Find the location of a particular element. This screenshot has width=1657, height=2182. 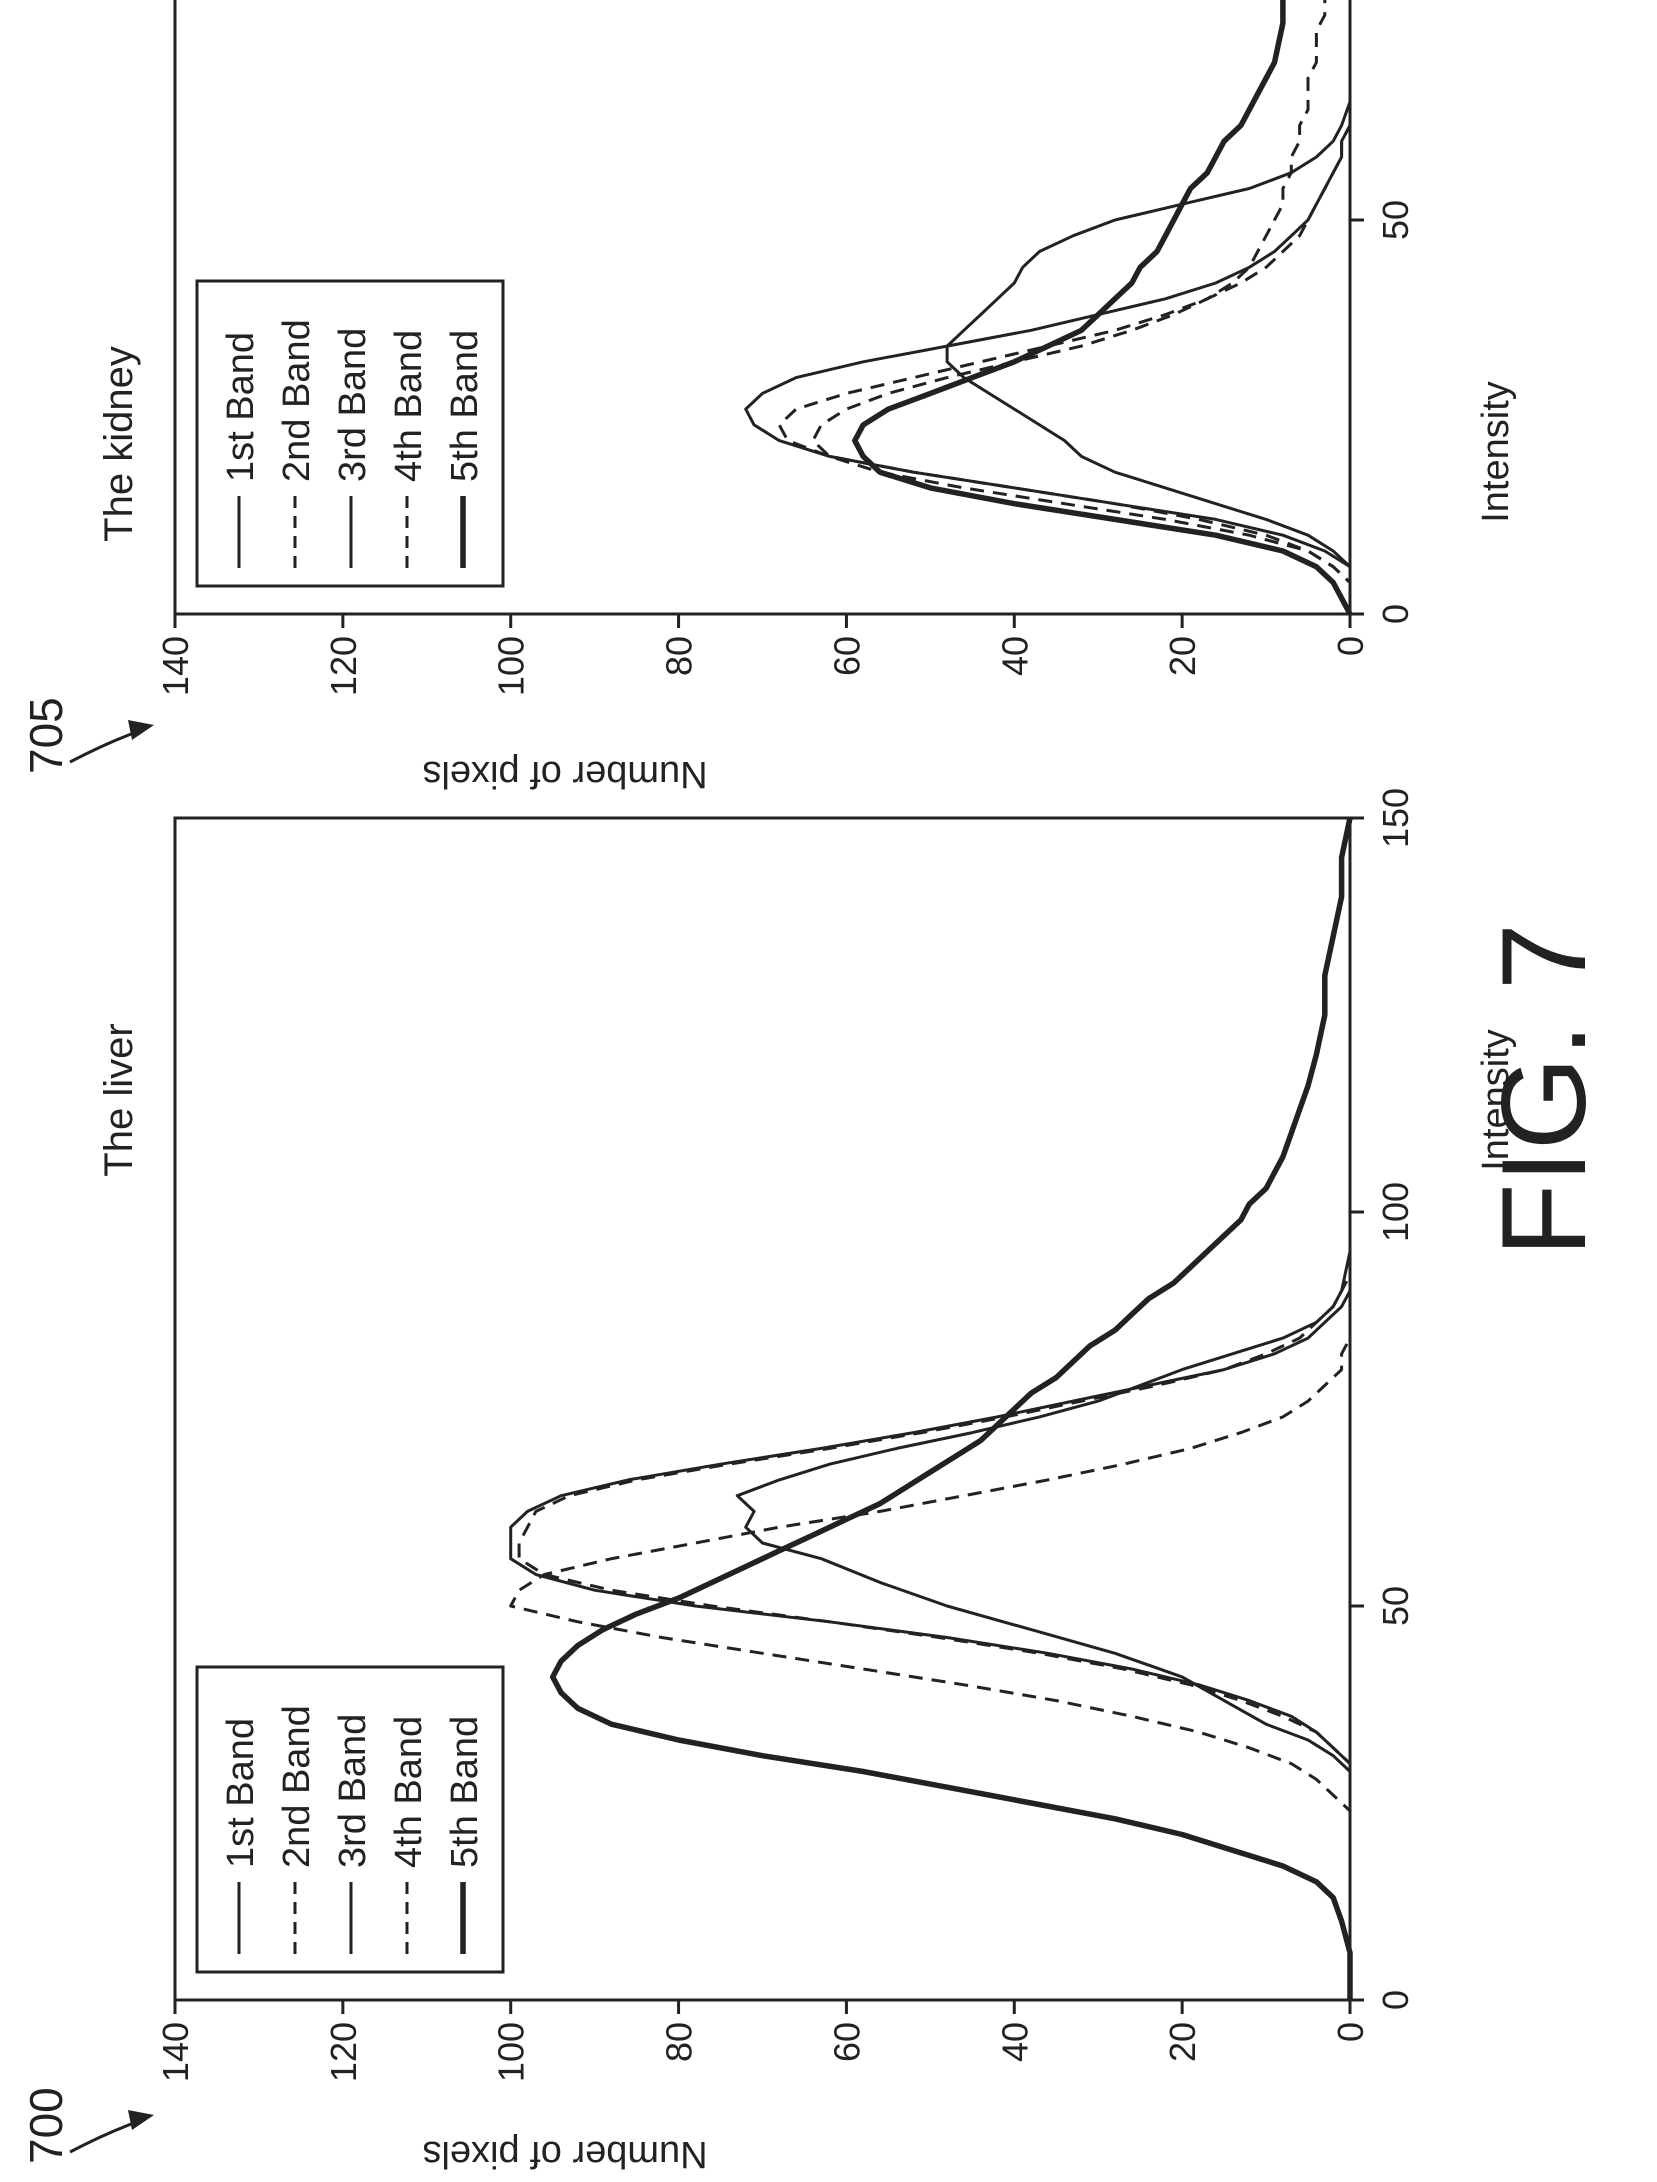

figure-label: FIG. 7 is located at coordinates (1544, 1089).